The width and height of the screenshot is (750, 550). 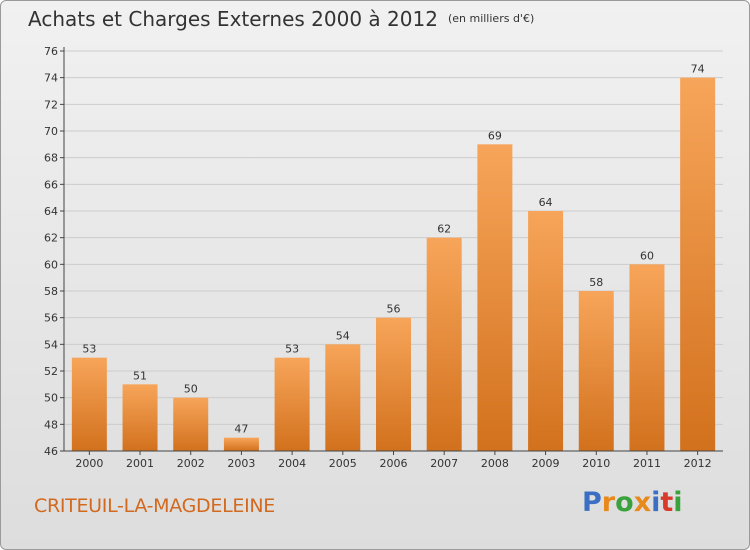 I want to click on x-tick-label: 2009, so click(x=546, y=463).